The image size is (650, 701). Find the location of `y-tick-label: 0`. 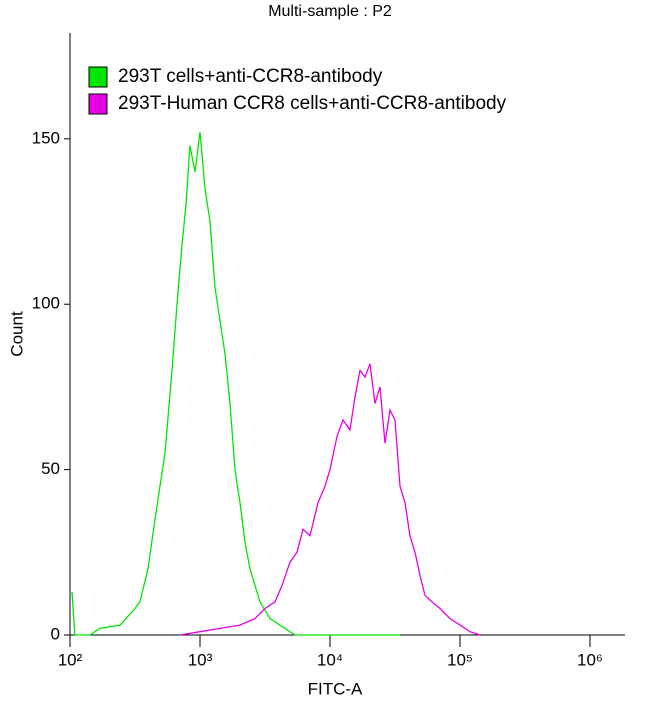

y-tick-label: 0 is located at coordinates (55, 633).